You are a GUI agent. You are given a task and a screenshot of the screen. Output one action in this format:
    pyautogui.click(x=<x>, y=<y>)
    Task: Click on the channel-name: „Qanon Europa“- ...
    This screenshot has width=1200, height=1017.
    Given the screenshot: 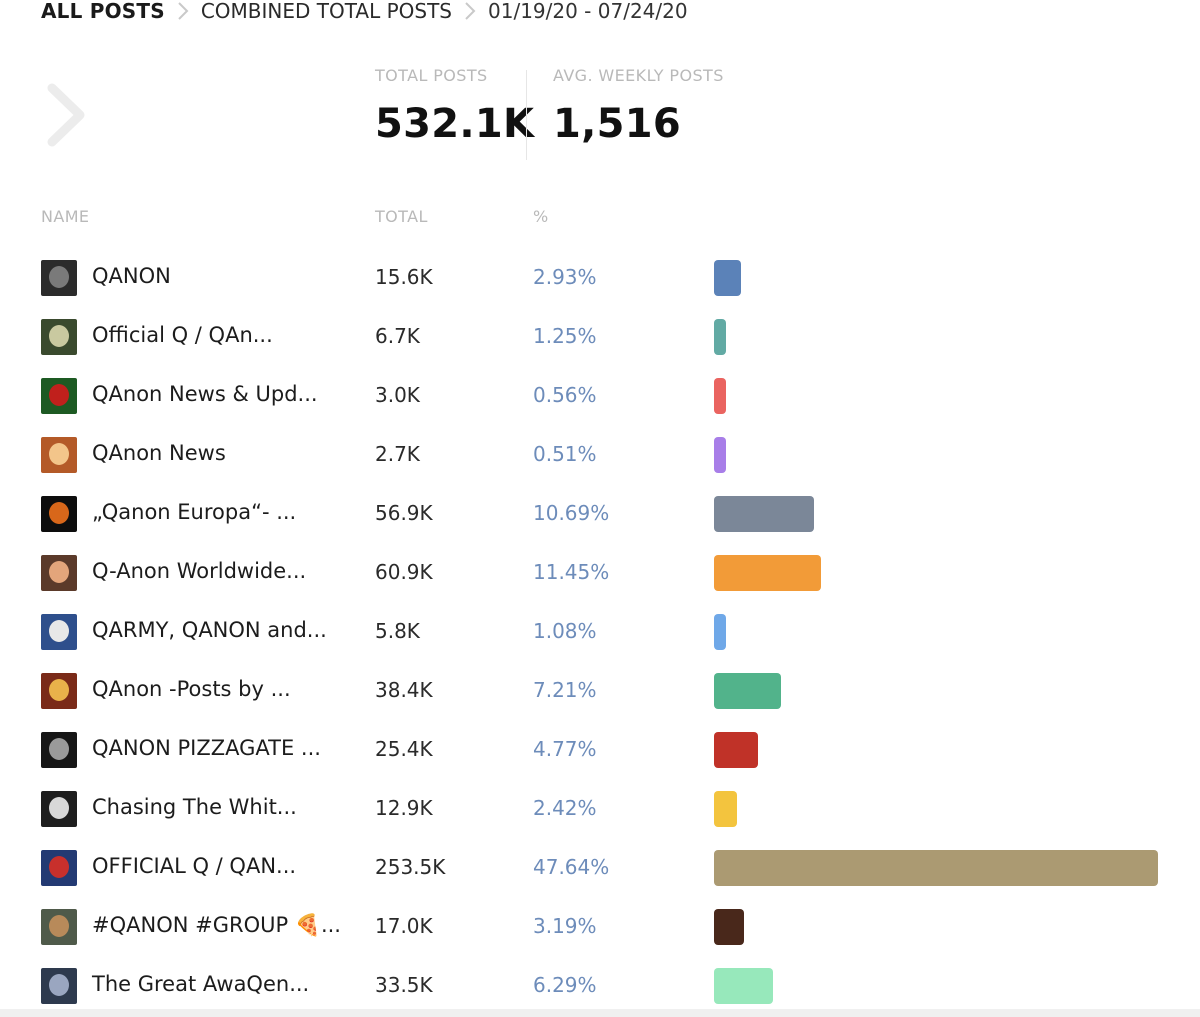 What is the action you would take?
    pyautogui.click(x=194, y=512)
    